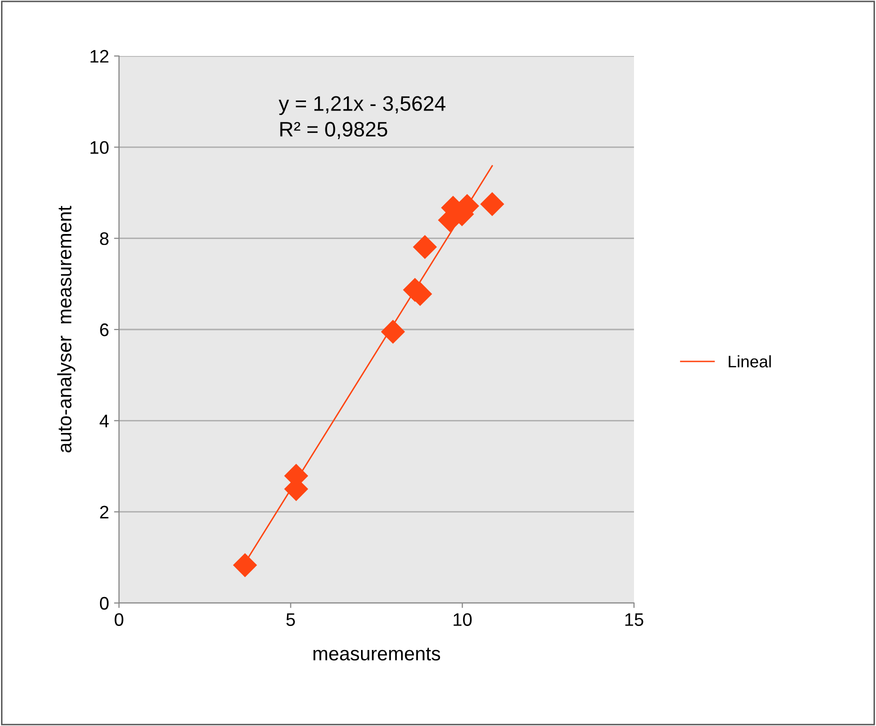 This screenshot has width=876, height=726. What do you see at coordinates (463, 619) in the screenshot?
I see `x-tick-label: 10` at bounding box center [463, 619].